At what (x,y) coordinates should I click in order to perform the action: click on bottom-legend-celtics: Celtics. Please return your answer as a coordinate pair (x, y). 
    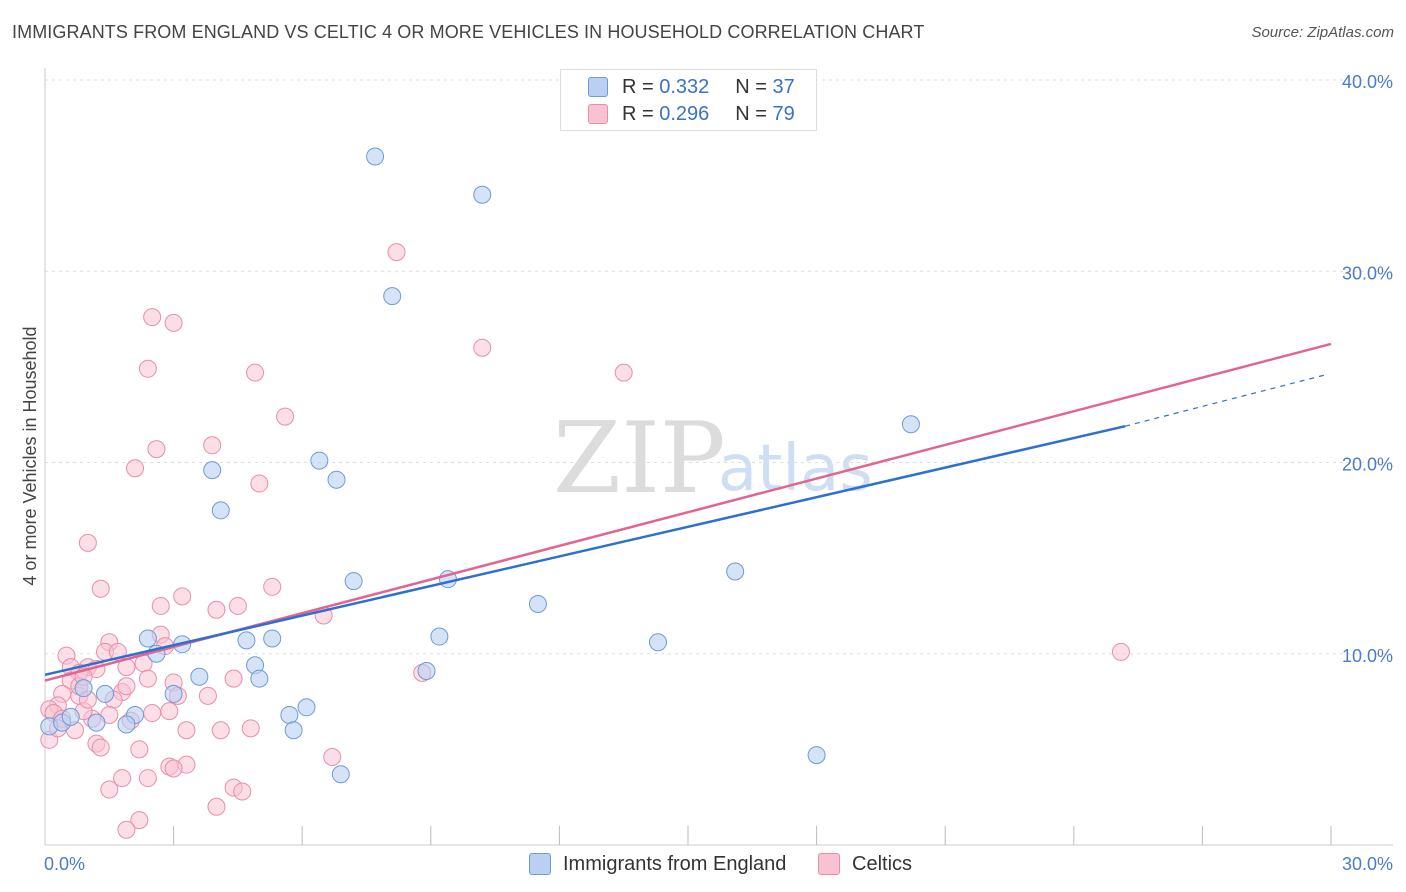
    Looking at the image, I should click on (865, 864).